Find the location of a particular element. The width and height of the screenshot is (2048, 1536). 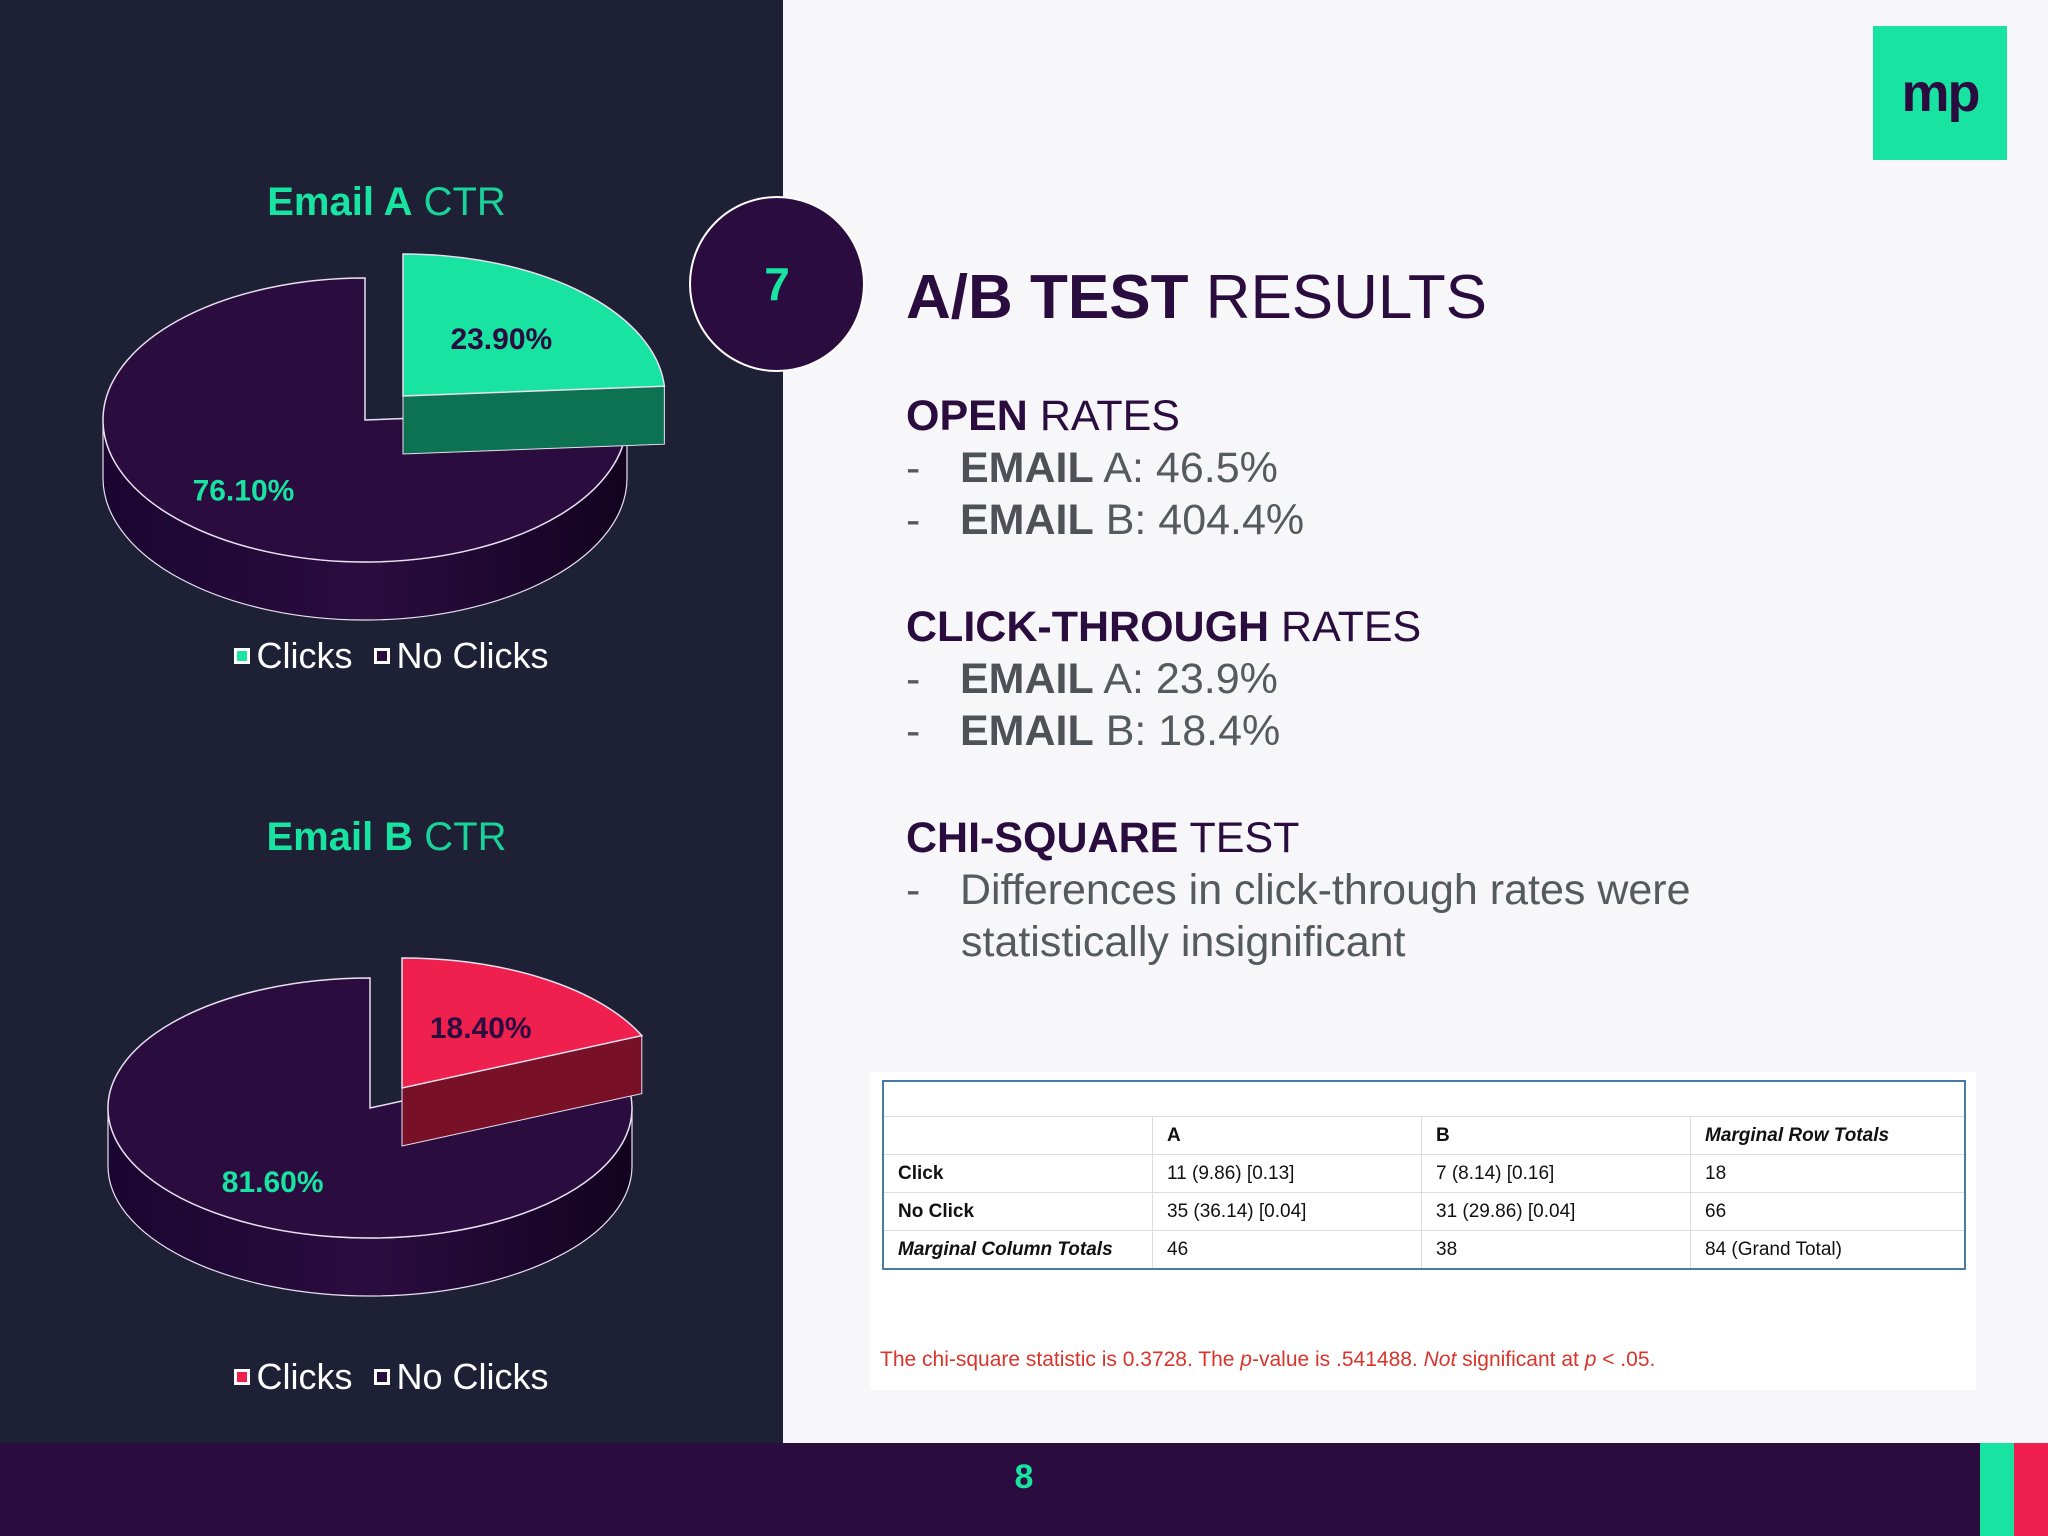

bullet-text: A: 46.5% is located at coordinates (1185, 468).